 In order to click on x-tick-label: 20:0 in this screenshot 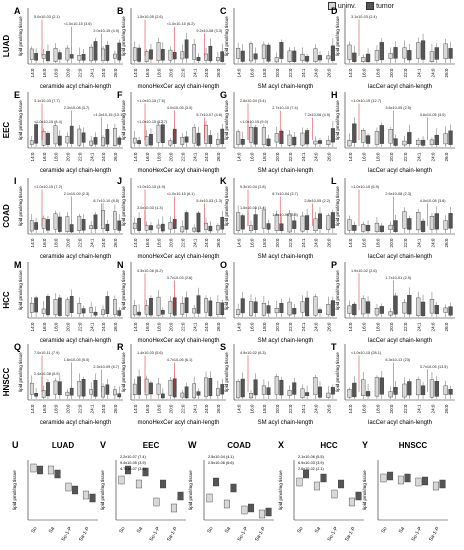, I will do `click(277, 326)`.